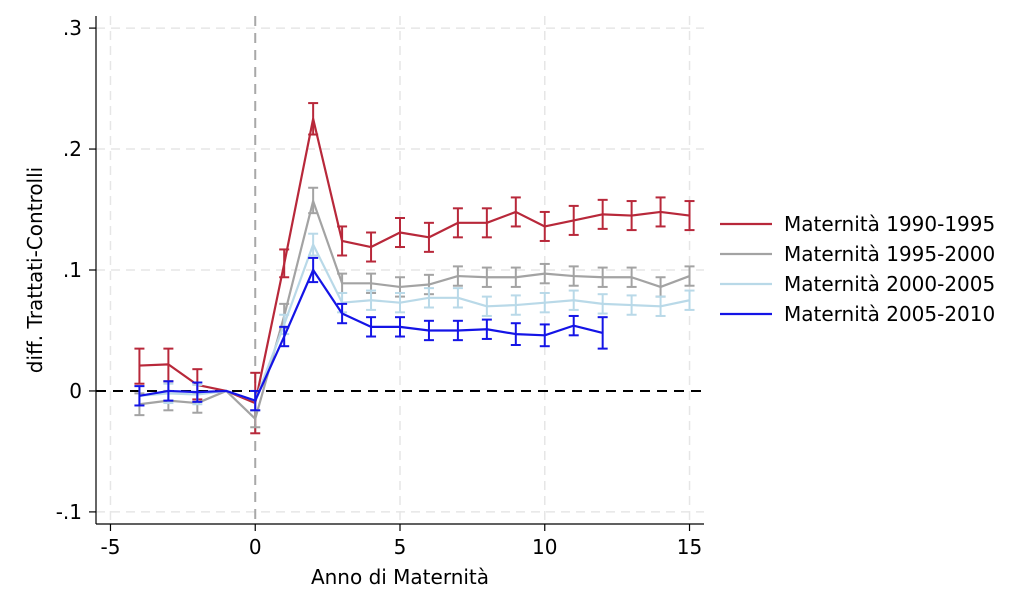 The image size is (1024, 608). I want to click on y-axis-title: diff. Trattati-Controlli, so click(35, 270).